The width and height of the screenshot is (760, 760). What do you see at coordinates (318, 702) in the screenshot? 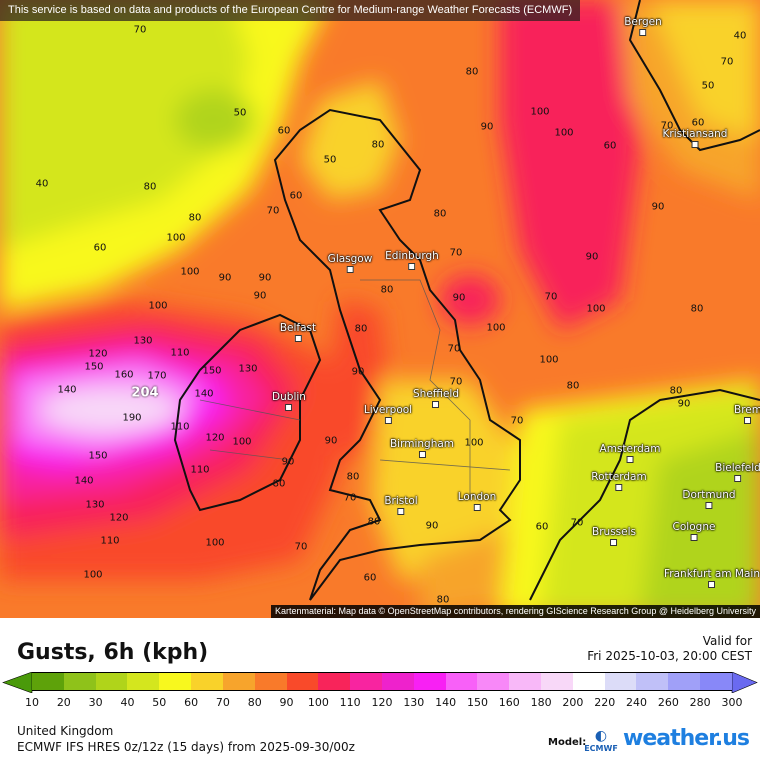
I see `scale-tick: 100` at bounding box center [318, 702].